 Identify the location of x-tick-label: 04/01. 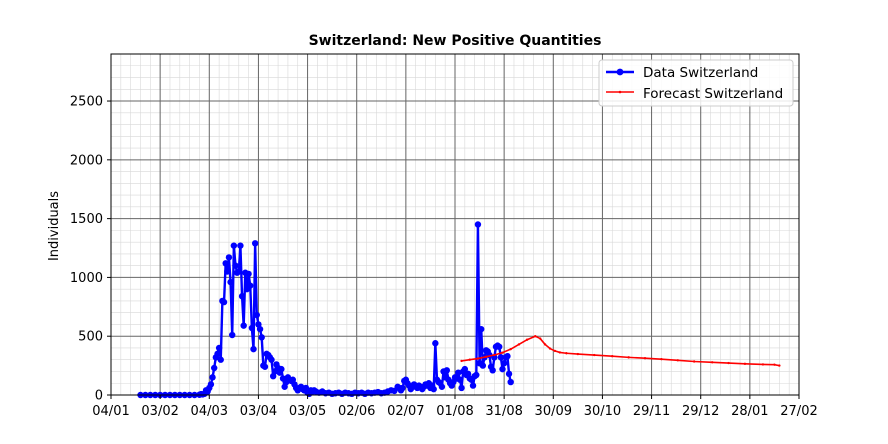
(110, 411).